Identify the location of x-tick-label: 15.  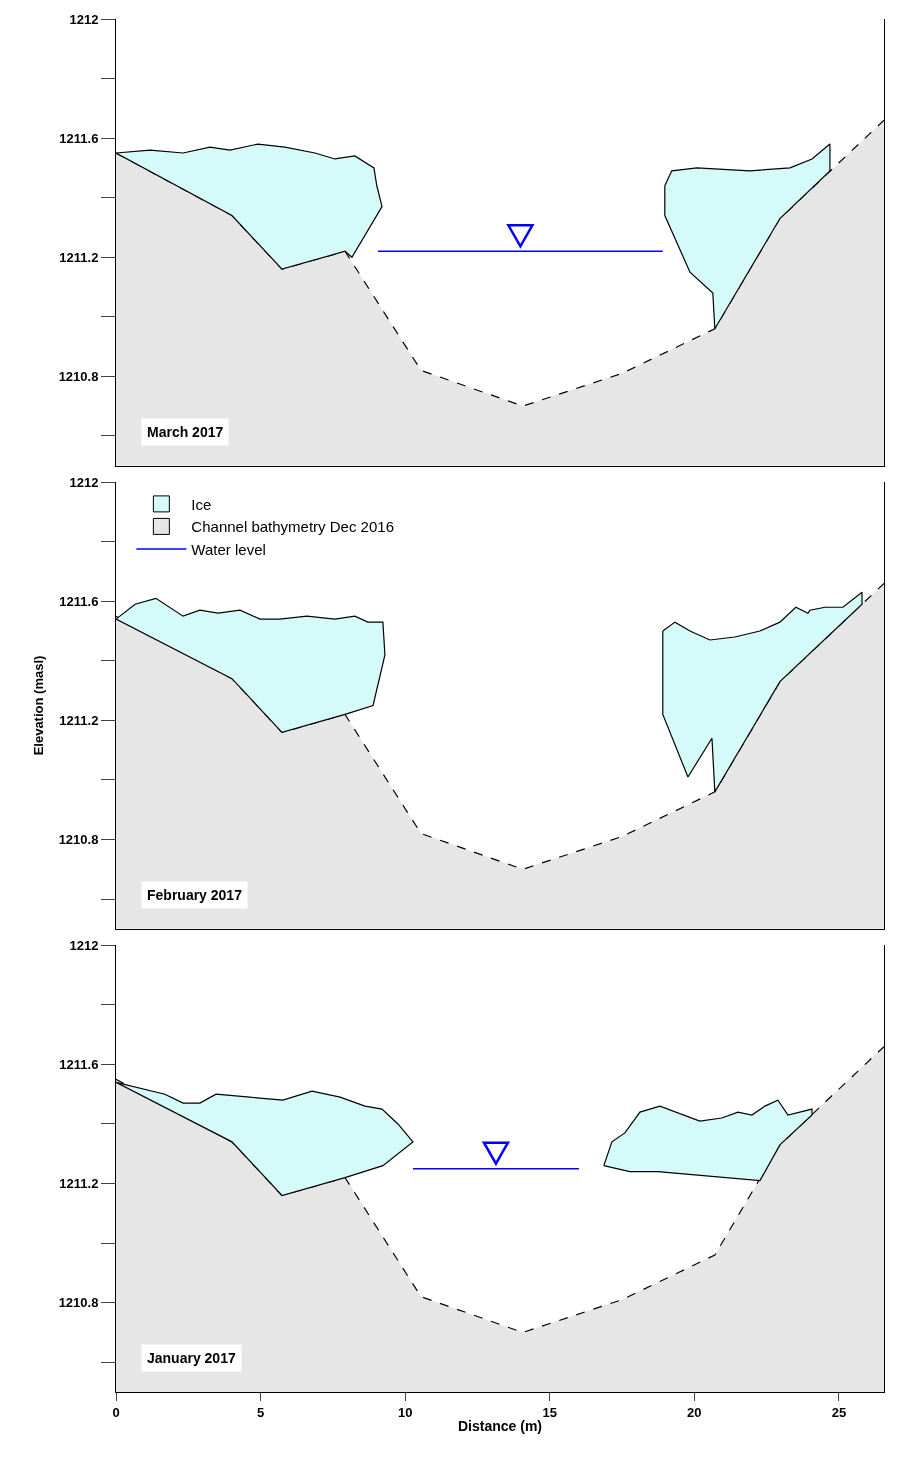
(549, 1412).